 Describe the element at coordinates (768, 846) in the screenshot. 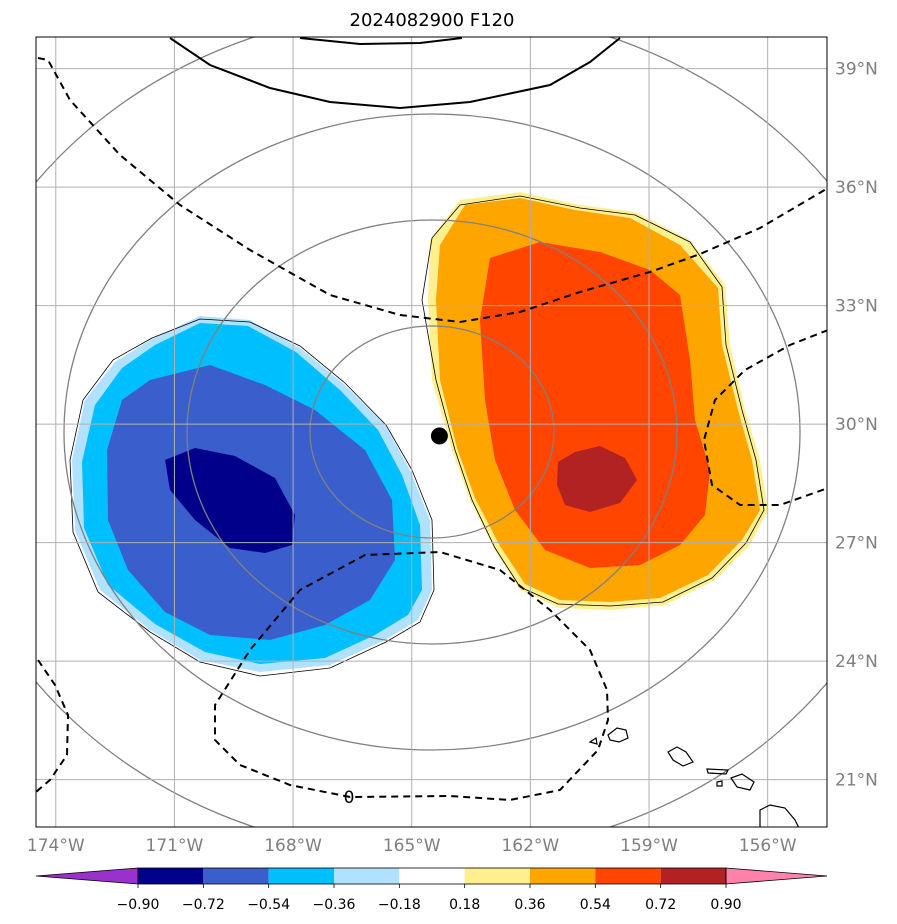

I see `lon-tick-label: 156°W` at that location.